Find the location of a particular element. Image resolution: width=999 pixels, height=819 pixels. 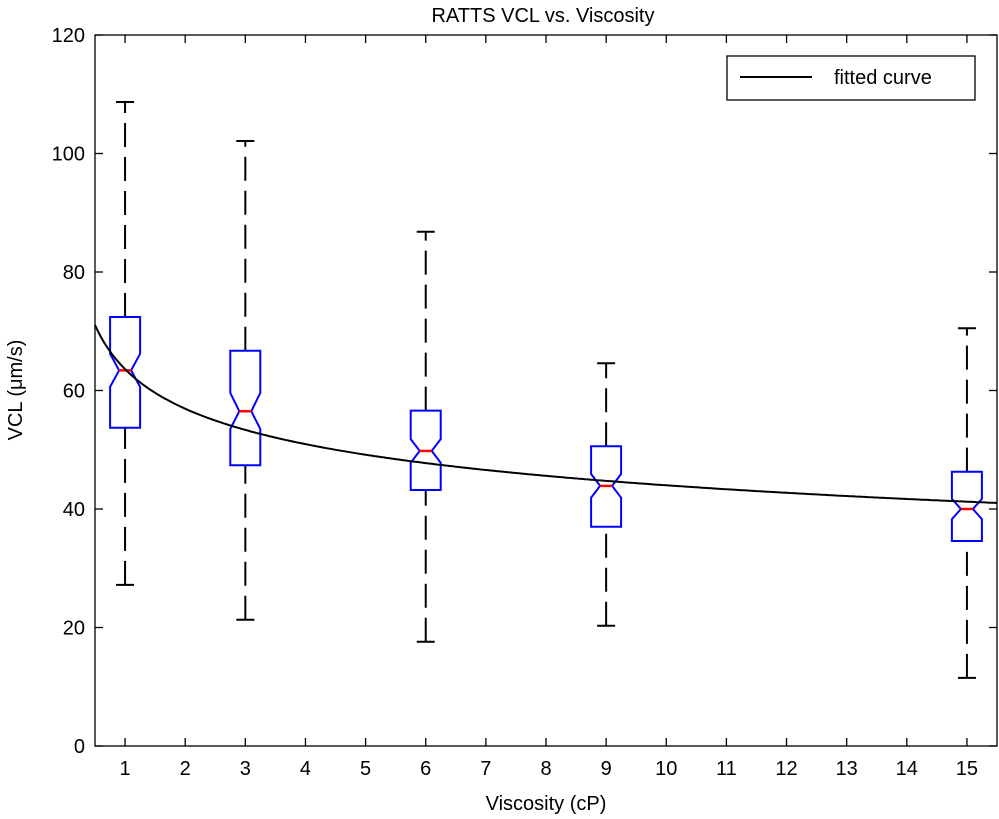

box-x15 is located at coordinates (966, 503).